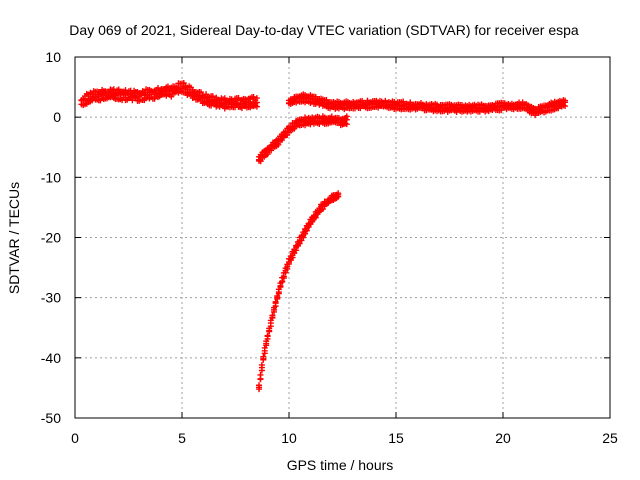 Image resolution: width=640 pixels, height=480 pixels. I want to click on x-tick-label: 10, so click(289, 438).